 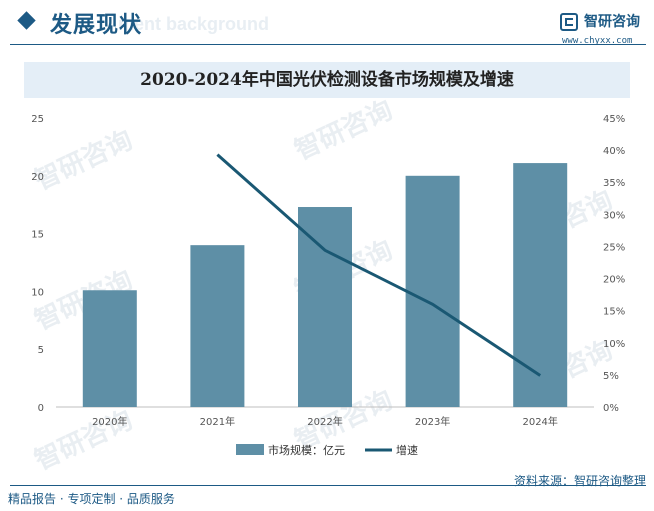 What do you see at coordinates (611, 376) in the screenshot?
I see `y-right-tick-label: 5%` at bounding box center [611, 376].